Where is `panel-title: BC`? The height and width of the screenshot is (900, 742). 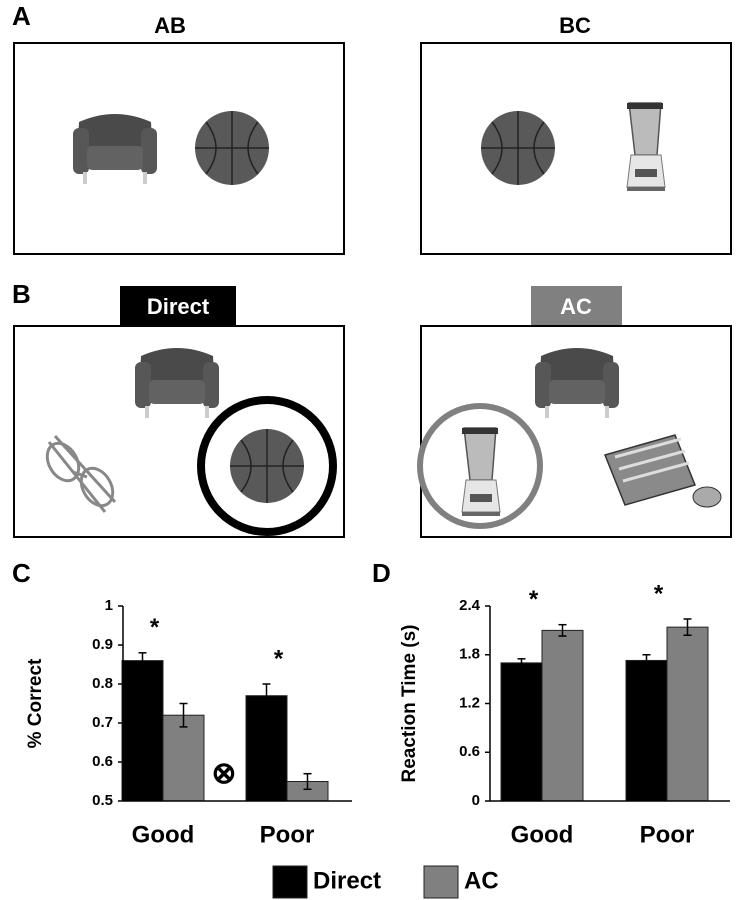
panel-title: BC is located at coordinates (575, 25).